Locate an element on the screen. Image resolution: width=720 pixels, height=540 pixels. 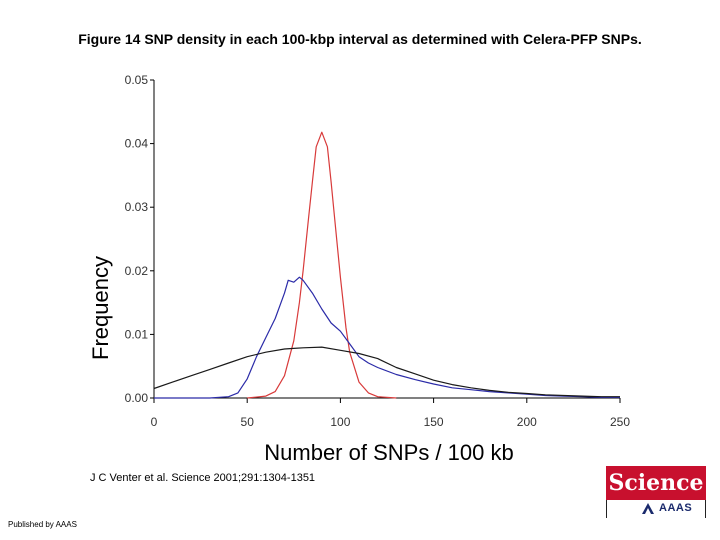
x-tick-label: 50 is located at coordinates (248, 422).